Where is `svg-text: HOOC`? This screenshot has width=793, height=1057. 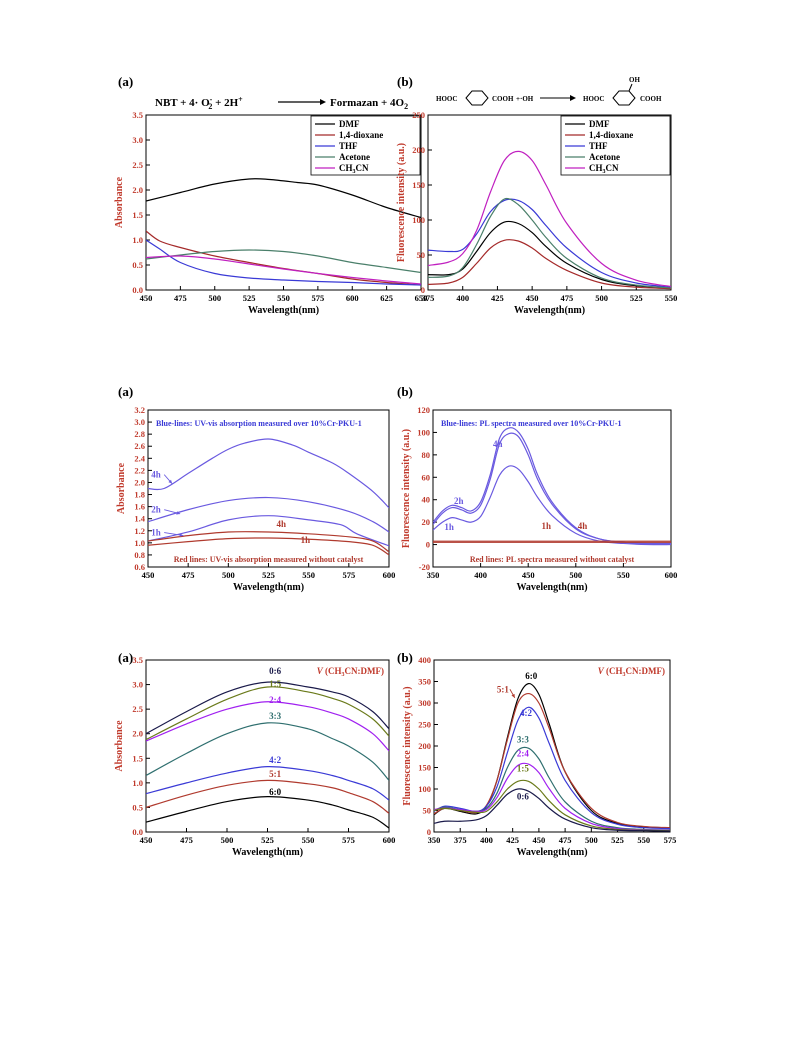 svg-text: HOOC is located at coordinates (593, 99).